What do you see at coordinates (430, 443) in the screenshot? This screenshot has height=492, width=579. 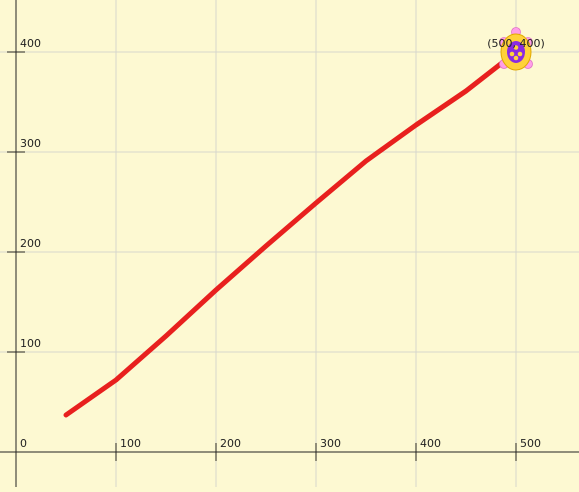 I see `x-tick-label-400: 400` at bounding box center [430, 443].